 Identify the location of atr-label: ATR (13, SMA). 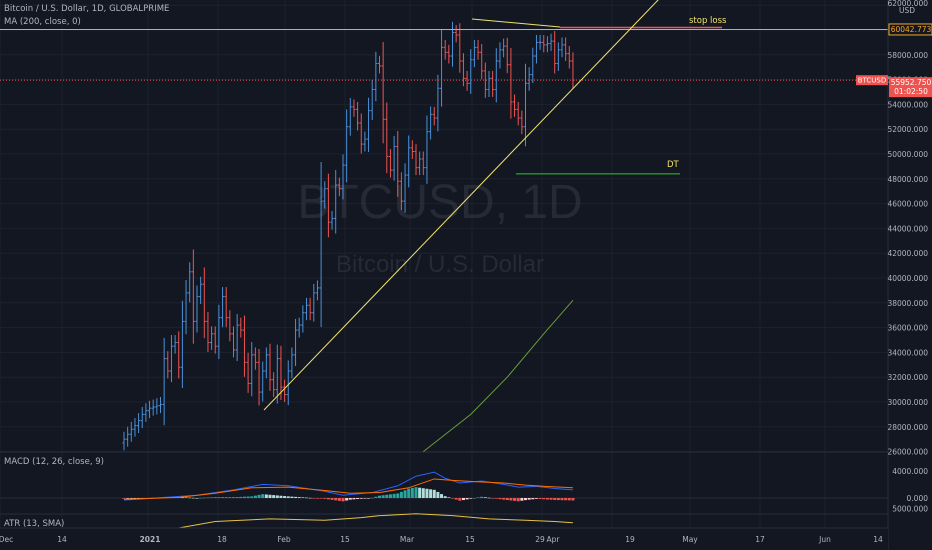
(34, 524).